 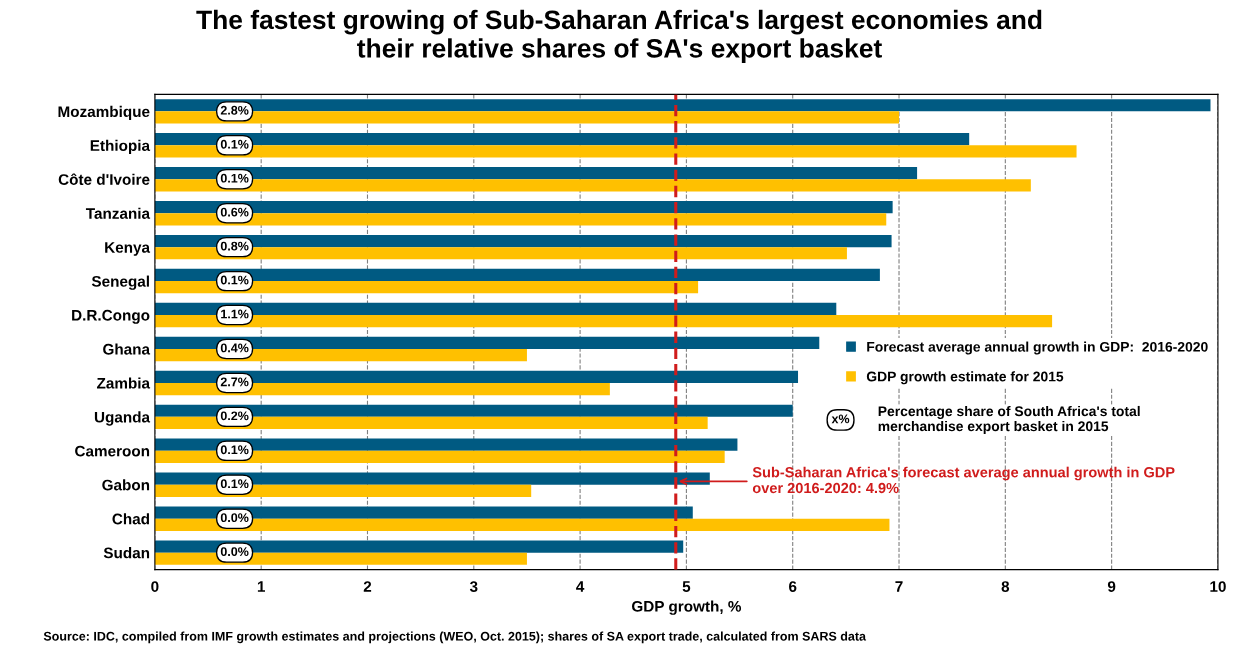 I want to click on y-tick-label: Tanzania, so click(x=118, y=213).